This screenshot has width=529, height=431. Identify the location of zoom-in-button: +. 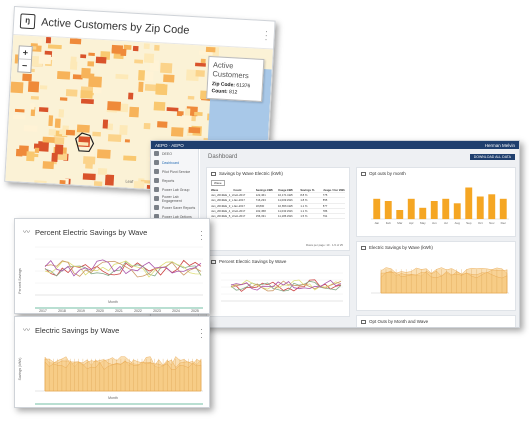
(25, 53).